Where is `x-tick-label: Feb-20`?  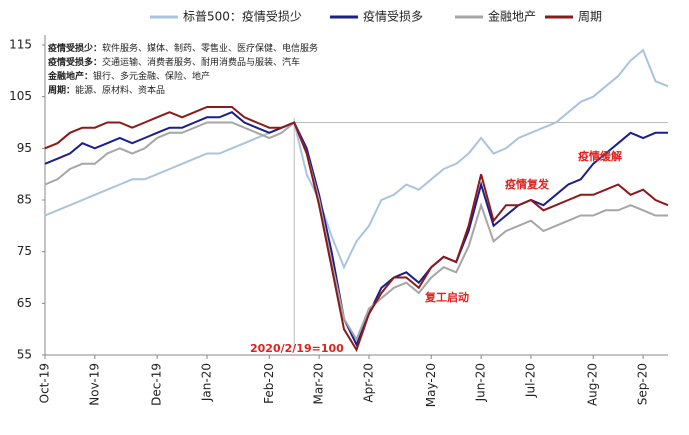
x-tick-label: Feb-20 is located at coordinates (269, 383).